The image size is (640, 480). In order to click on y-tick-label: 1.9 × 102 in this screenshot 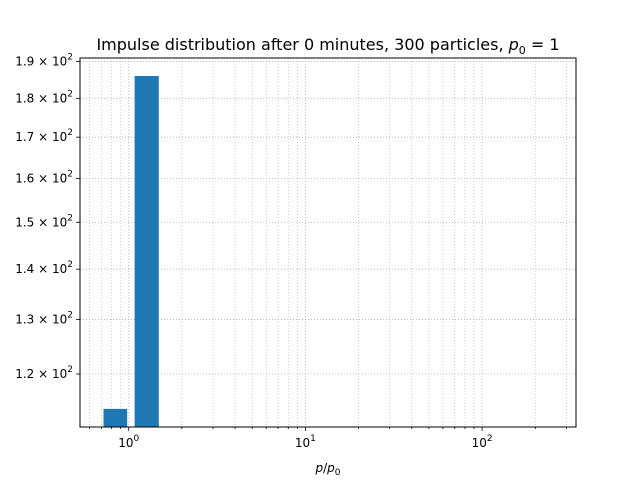, I will do `click(44, 61)`.